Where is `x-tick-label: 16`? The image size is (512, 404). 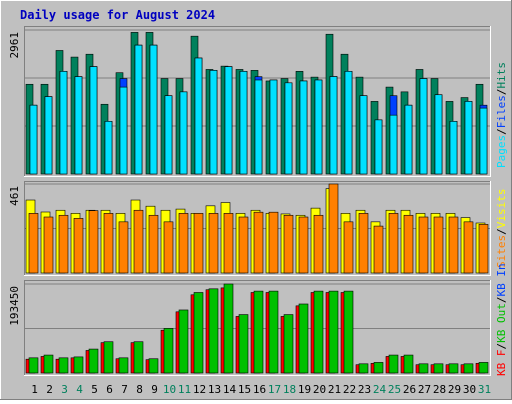
x-tick-label: 16 is located at coordinates (259, 389).